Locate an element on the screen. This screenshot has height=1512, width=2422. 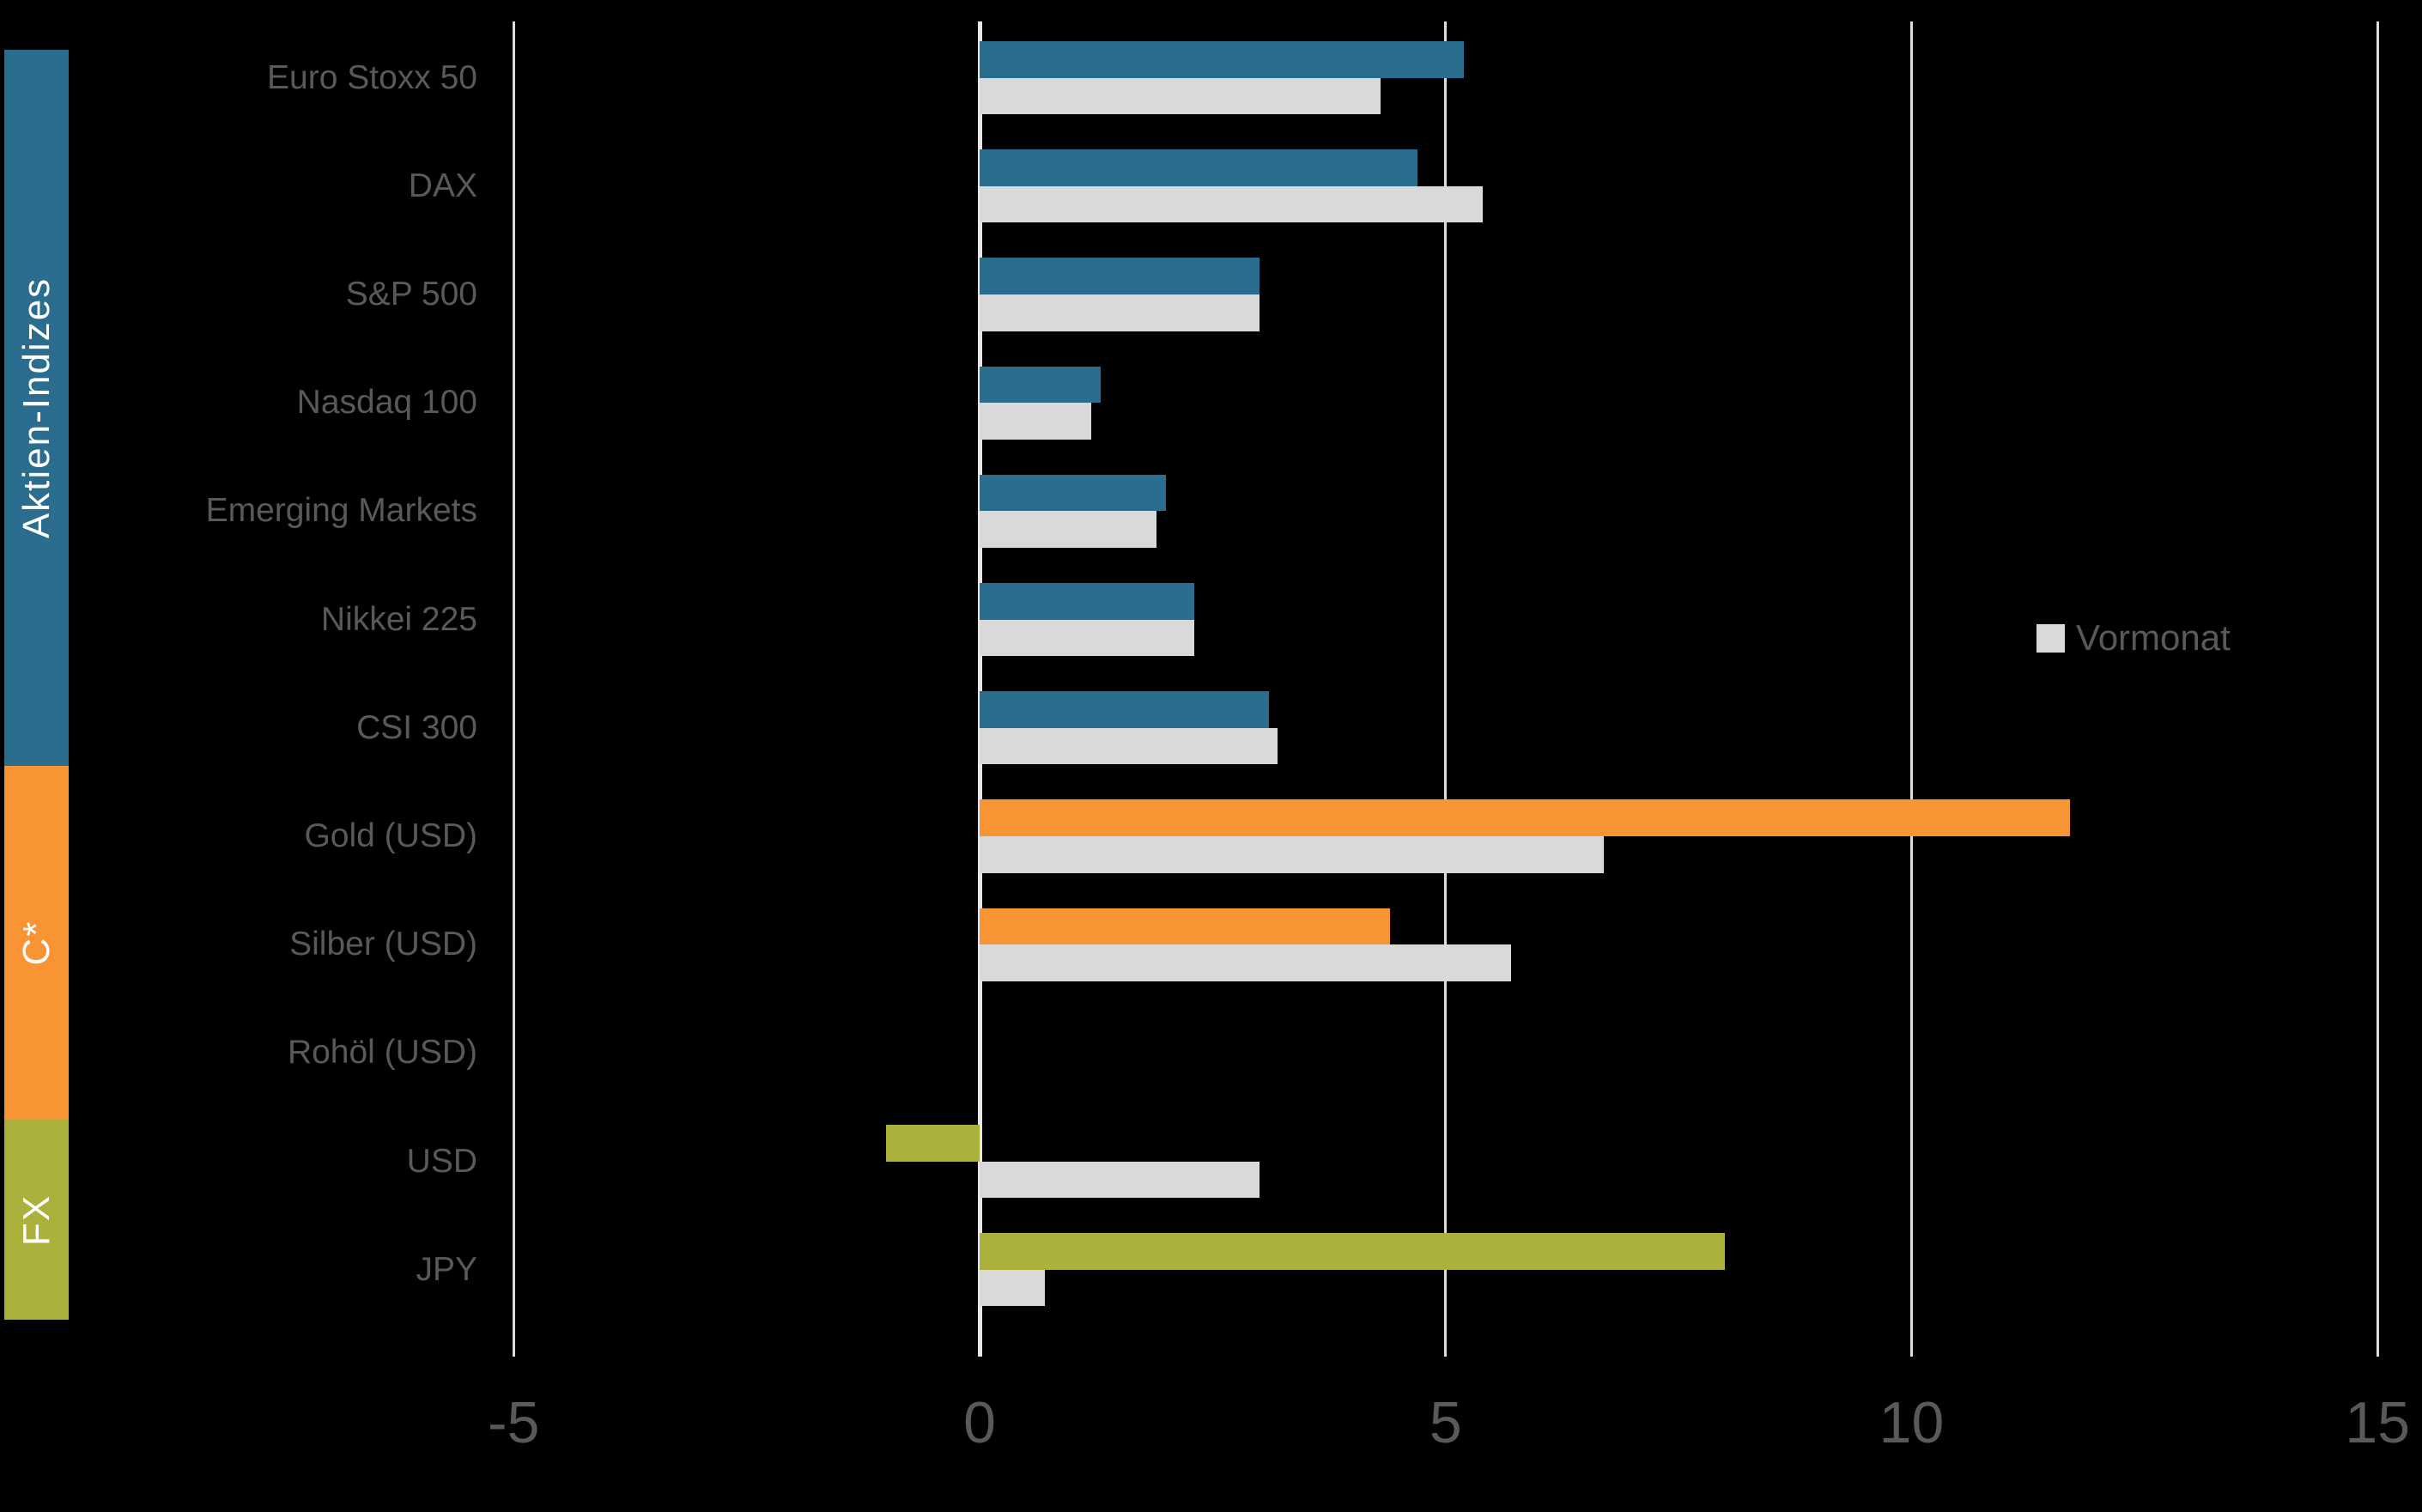
x-tick-label: 5 is located at coordinates (1446, 1422).